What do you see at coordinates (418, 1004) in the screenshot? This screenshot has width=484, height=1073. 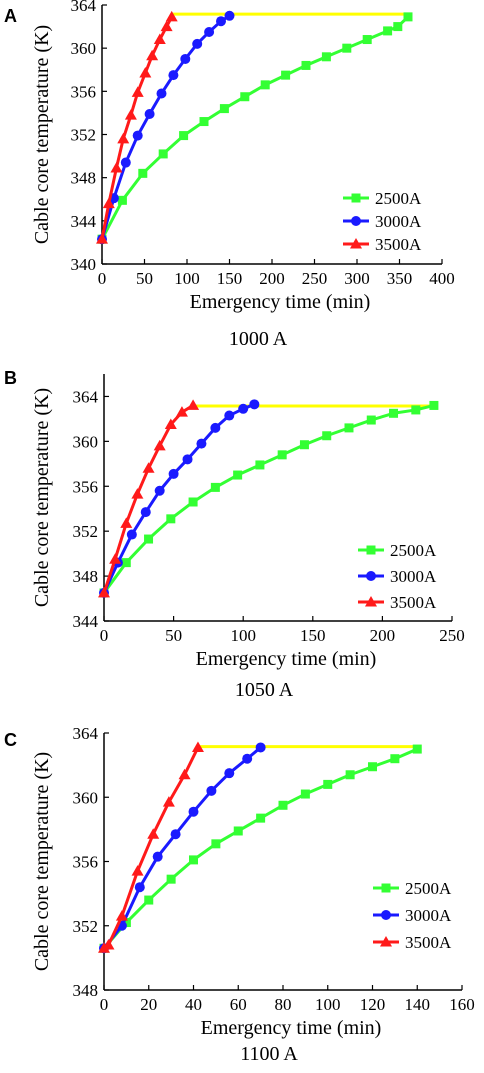 I see `x-tick-label: 140` at bounding box center [418, 1004].